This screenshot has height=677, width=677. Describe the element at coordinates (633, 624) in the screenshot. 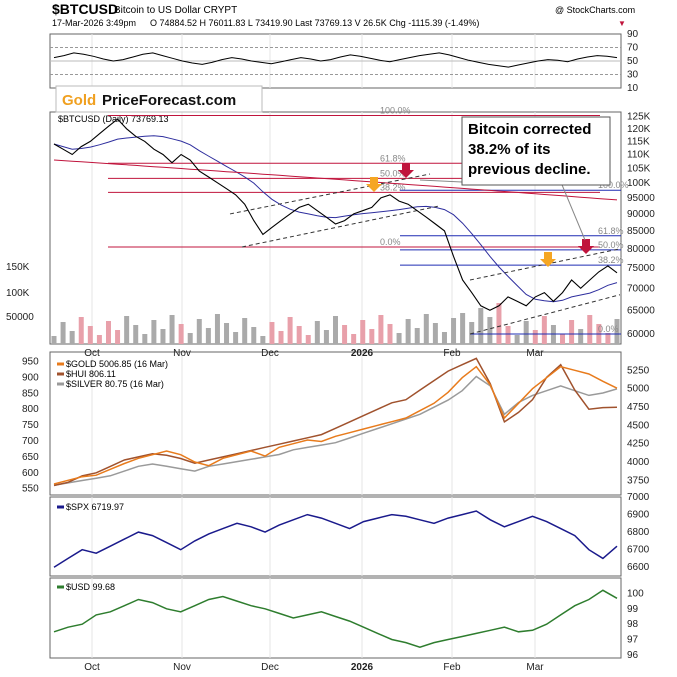

I see `usd-tick-2: 98` at that location.